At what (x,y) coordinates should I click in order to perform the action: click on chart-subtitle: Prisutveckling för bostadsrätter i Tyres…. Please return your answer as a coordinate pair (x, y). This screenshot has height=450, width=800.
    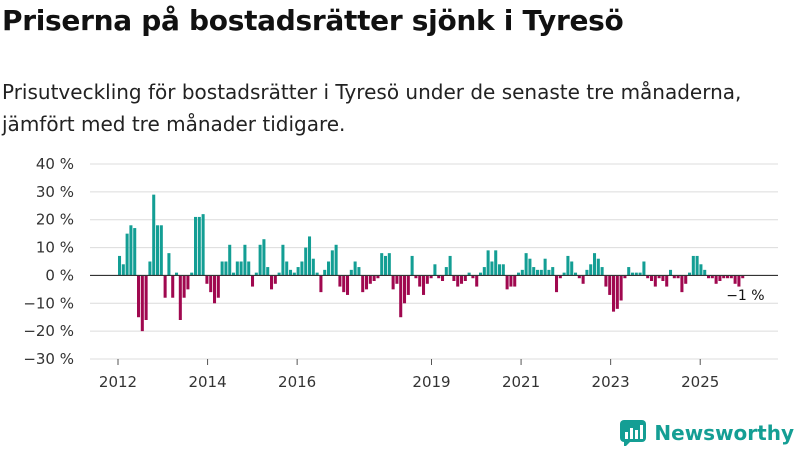
    Looking at the image, I should click on (372, 108).